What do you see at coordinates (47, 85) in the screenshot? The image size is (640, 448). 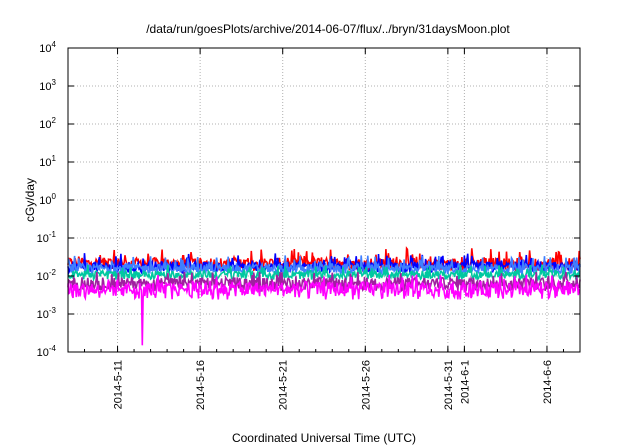 I see `y-tick-label: 10³` at bounding box center [47, 85].